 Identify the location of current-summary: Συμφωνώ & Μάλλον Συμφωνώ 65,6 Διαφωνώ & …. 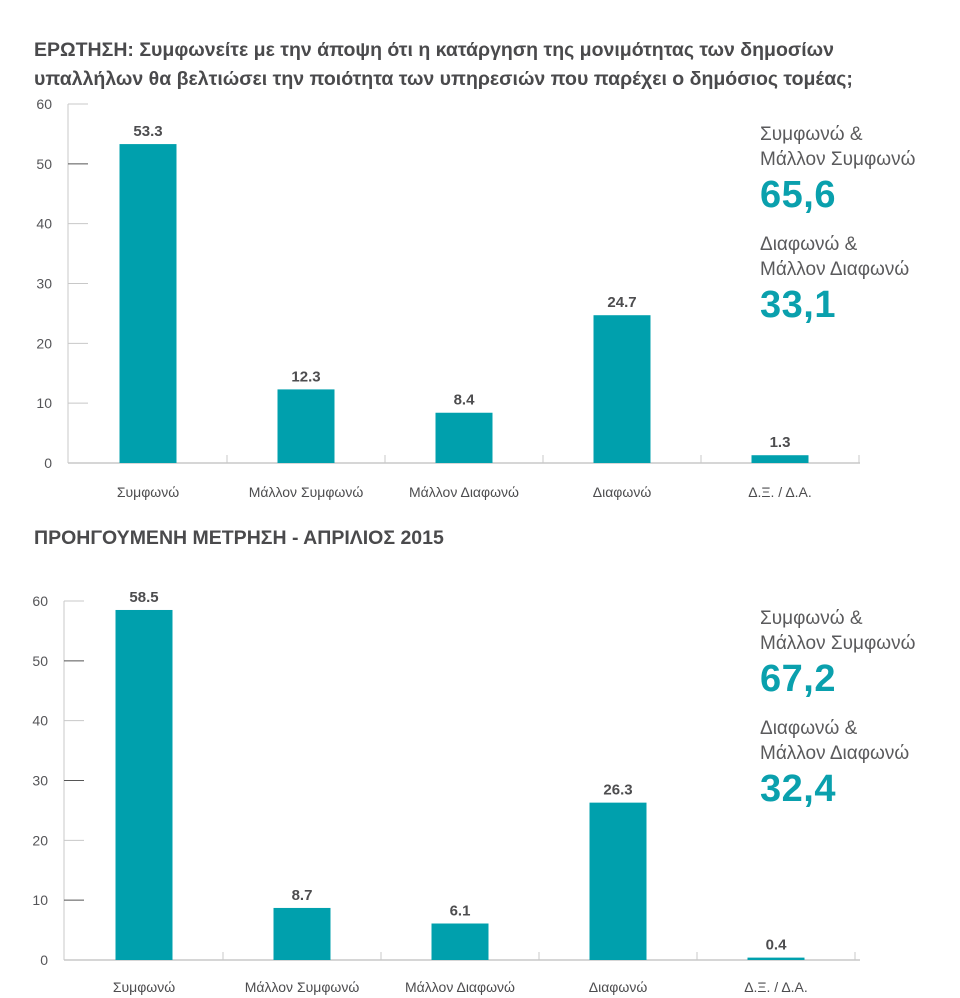
(860, 232).